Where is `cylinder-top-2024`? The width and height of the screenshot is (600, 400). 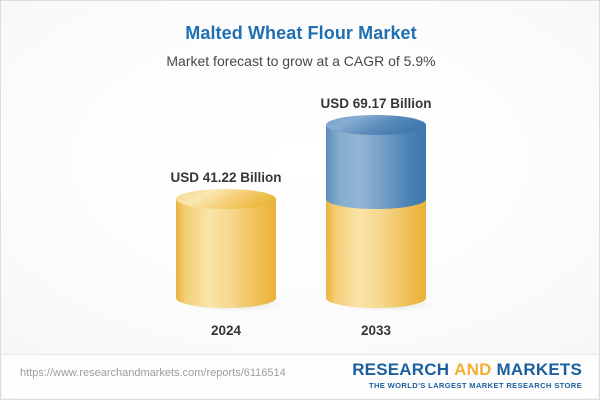
cylinder-top-2024 is located at coordinates (226, 199).